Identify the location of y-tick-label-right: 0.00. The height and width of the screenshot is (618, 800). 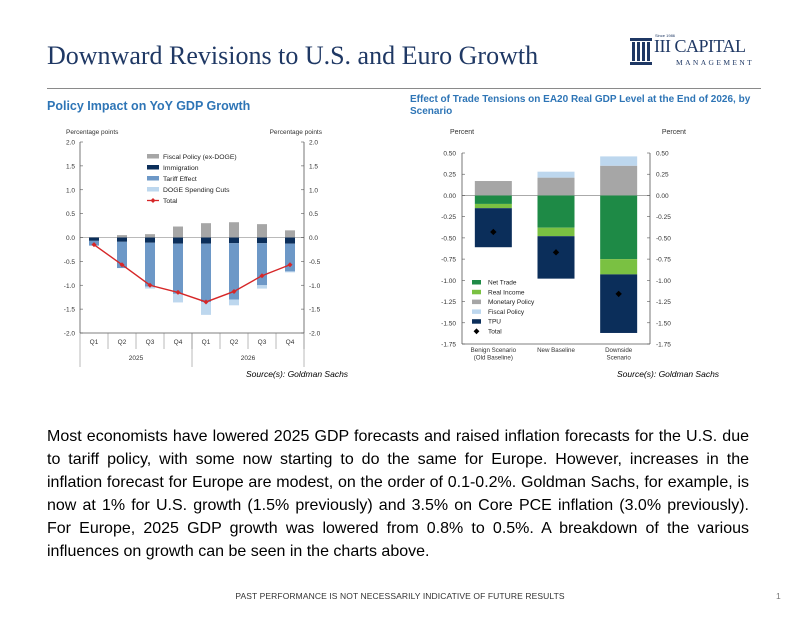
(662, 196).